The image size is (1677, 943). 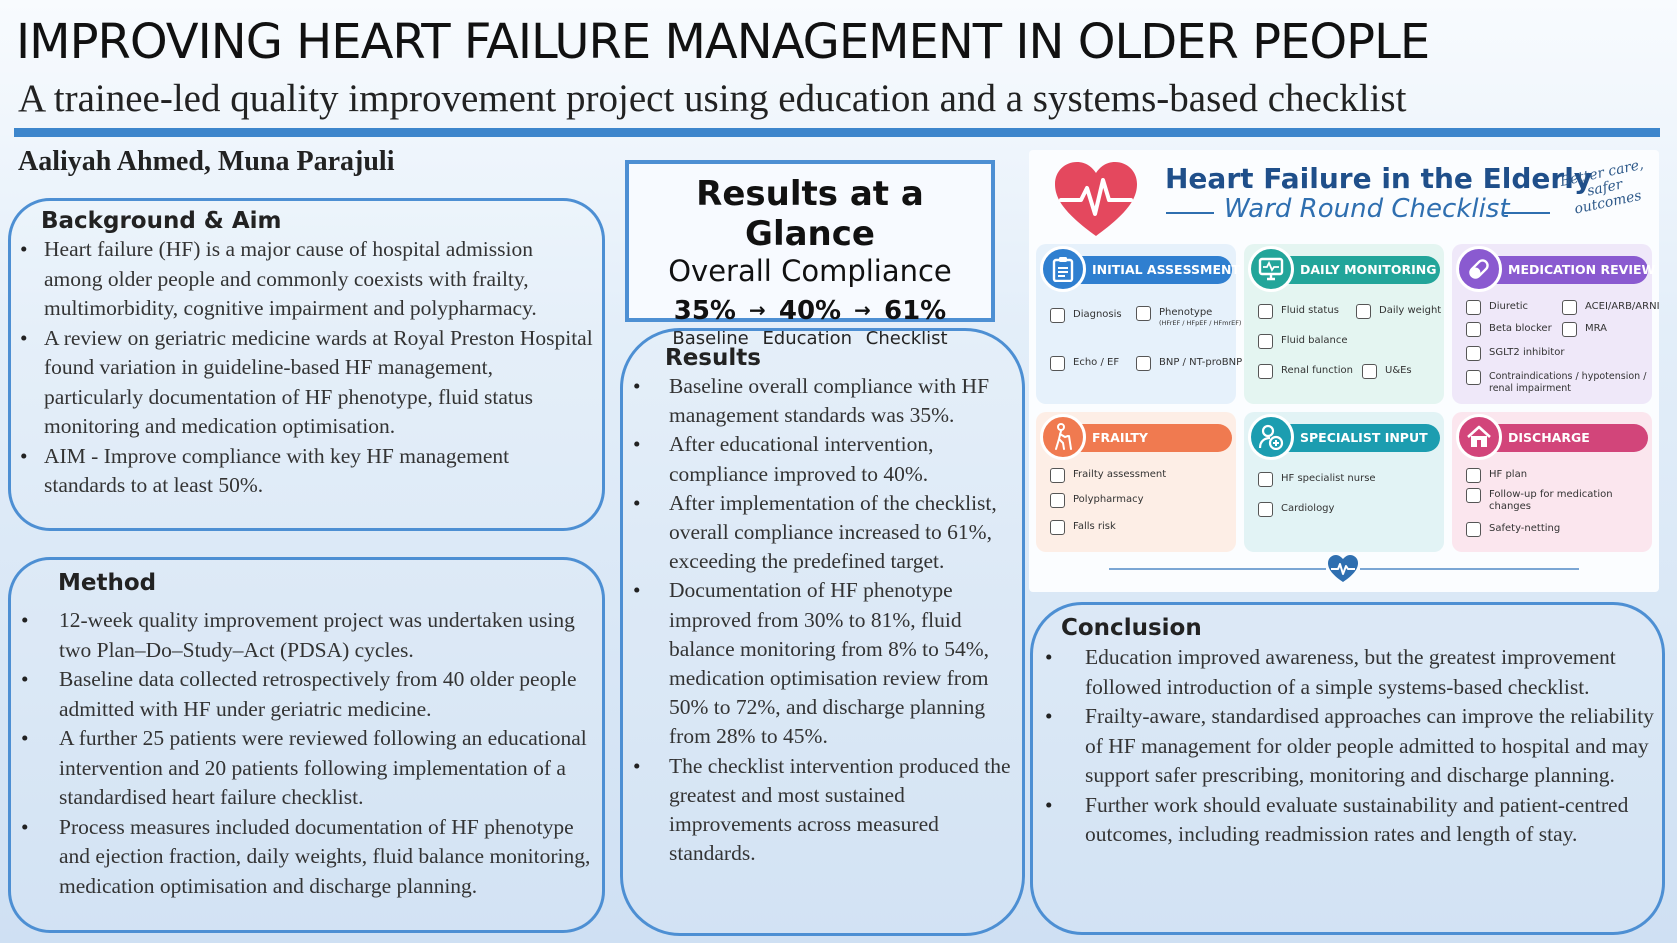 I want to click on checklist-item: Follow-up for medication changes, so click(x=1542, y=500).